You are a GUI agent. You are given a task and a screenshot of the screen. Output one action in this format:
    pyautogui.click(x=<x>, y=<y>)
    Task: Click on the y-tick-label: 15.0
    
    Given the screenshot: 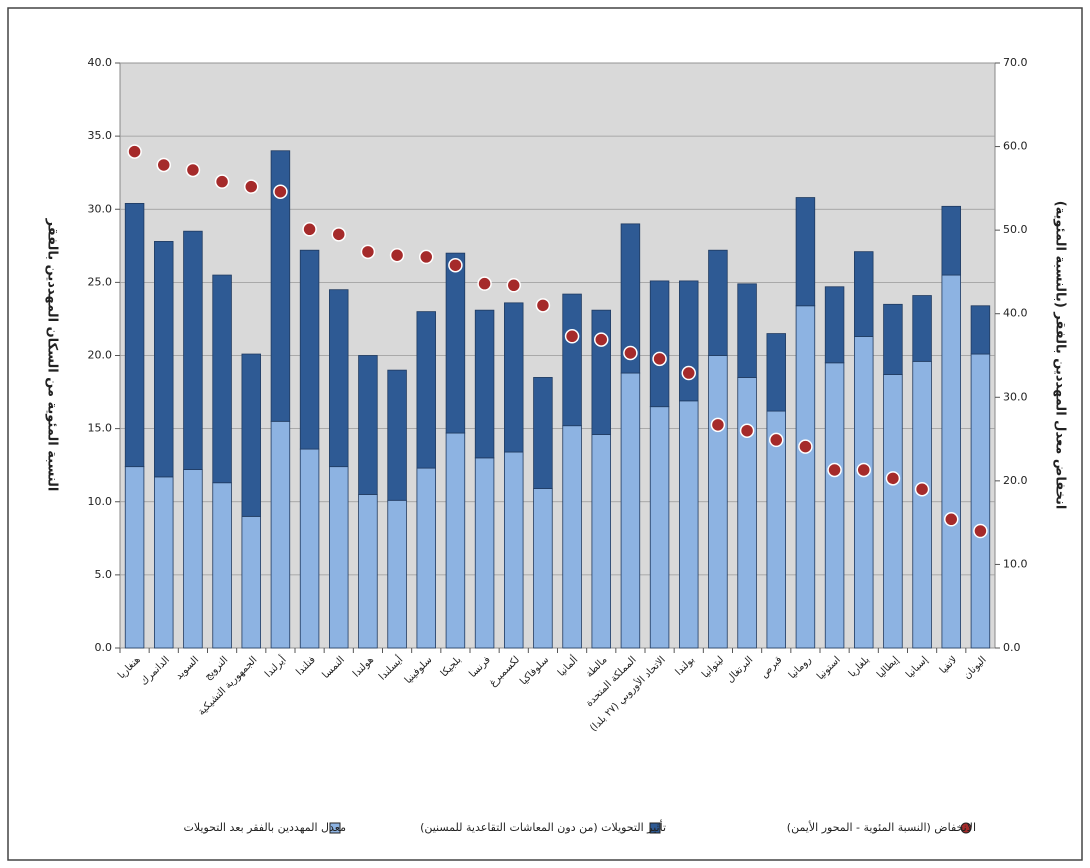 What is the action you would take?
    pyautogui.click(x=100, y=428)
    